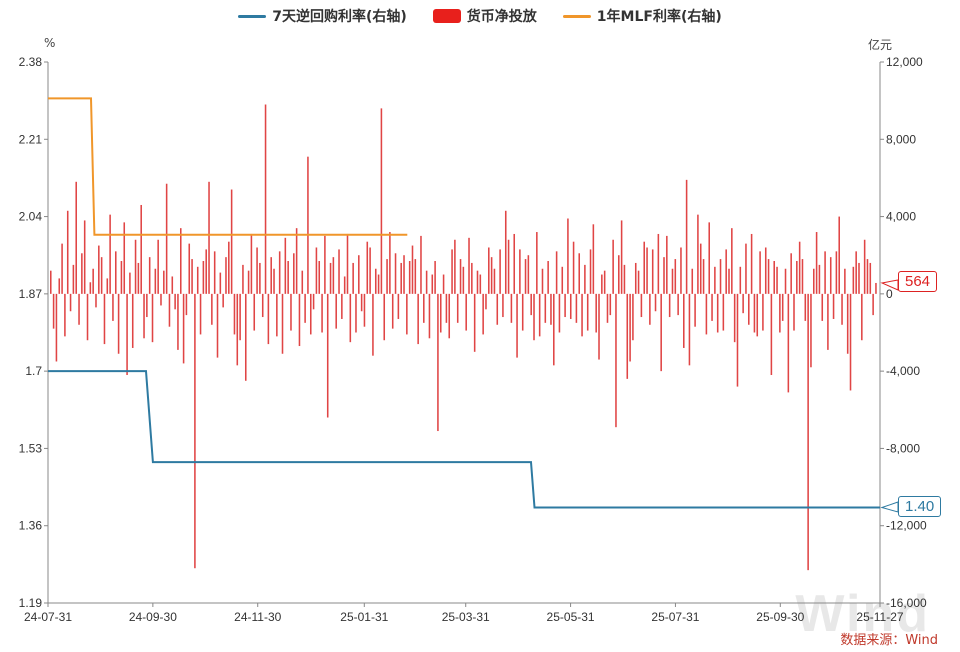 The image size is (960, 652). What do you see at coordinates (322, 16) in the screenshot?
I see `legend-item-repo-rate: 7天逆回购利率(右轴)` at bounding box center [322, 16].